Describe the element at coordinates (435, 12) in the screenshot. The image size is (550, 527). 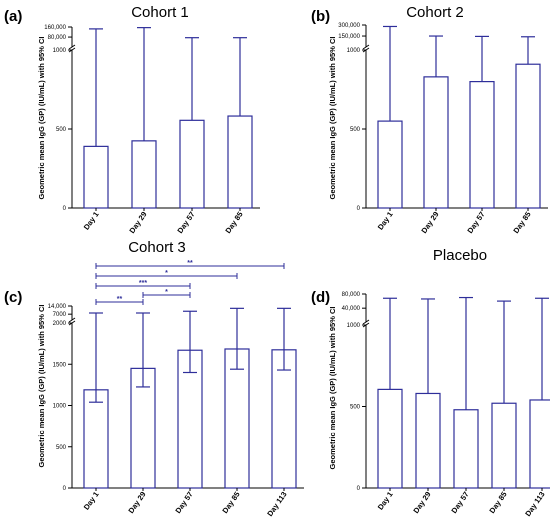
I see `chart-title: Cohort 2` at that location.